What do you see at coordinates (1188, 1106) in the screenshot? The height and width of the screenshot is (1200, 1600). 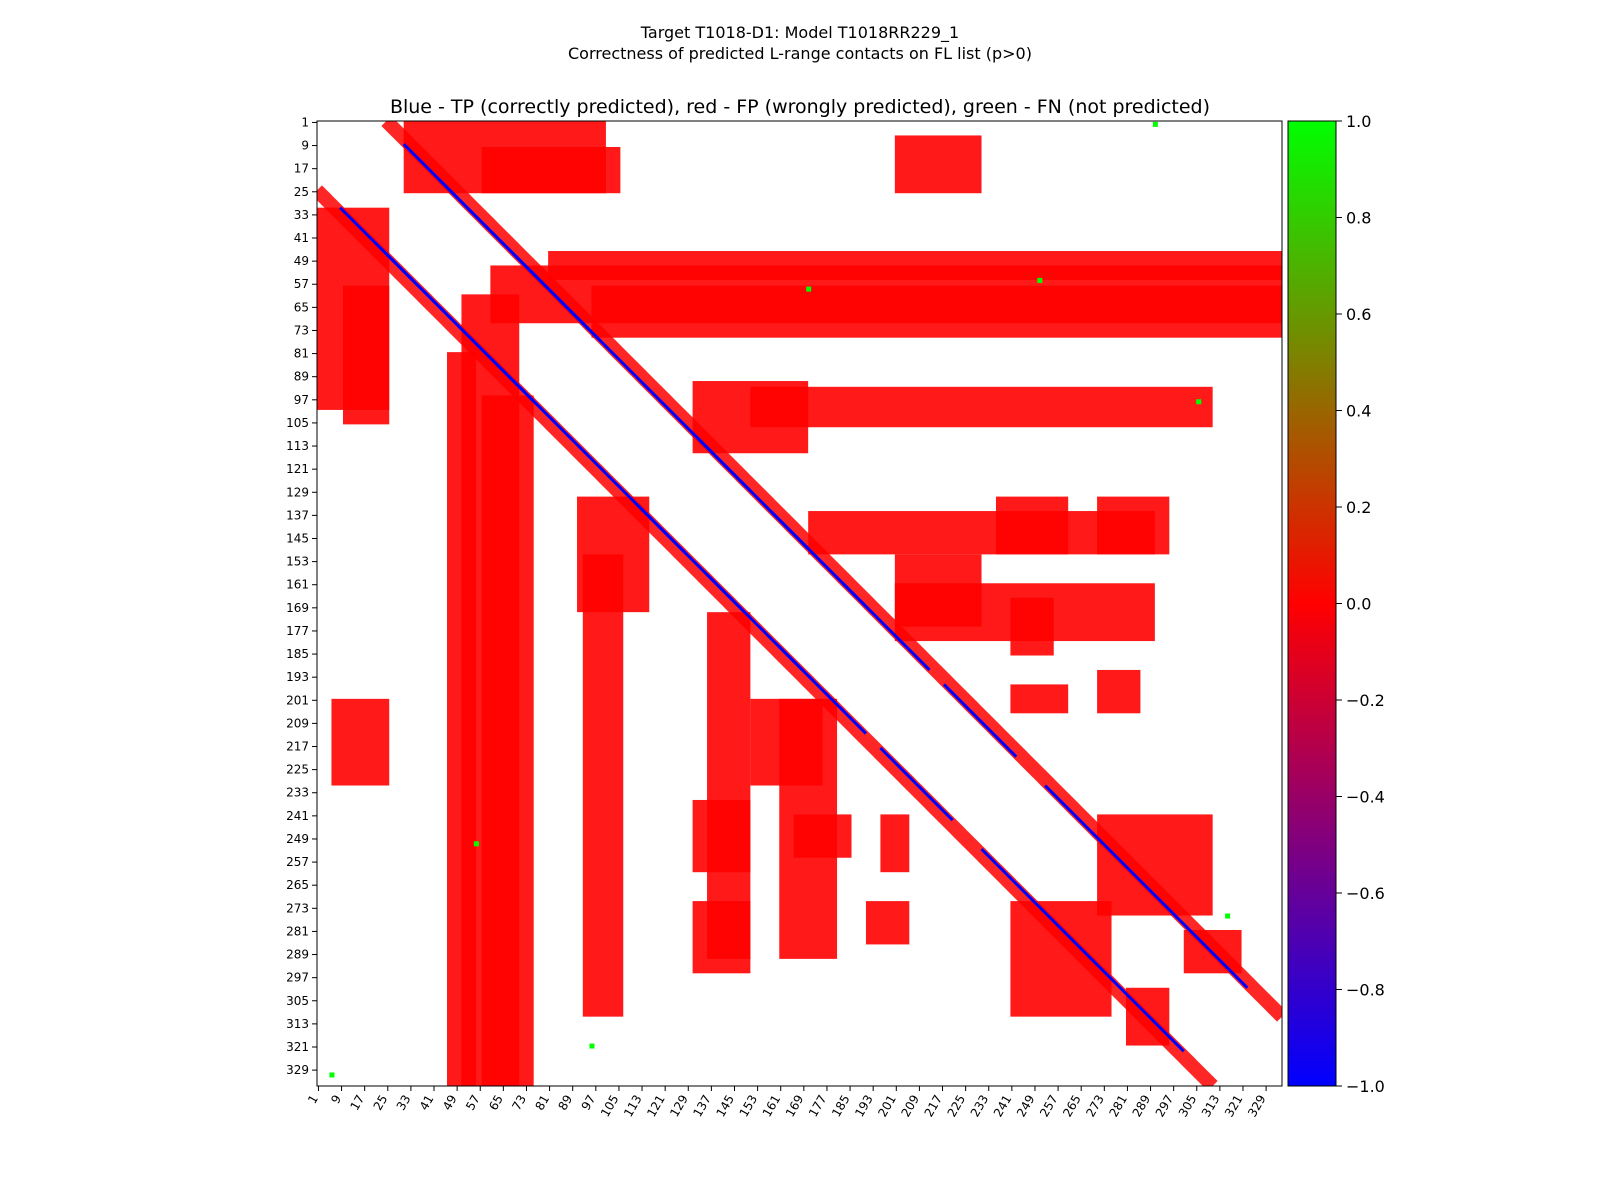 I see `x-tick-label: 305` at bounding box center [1188, 1106].